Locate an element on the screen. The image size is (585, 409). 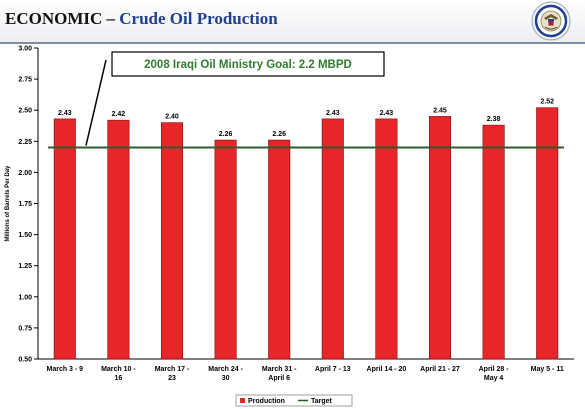
x-category-label: April 21 - 27 is located at coordinates (440, 369).